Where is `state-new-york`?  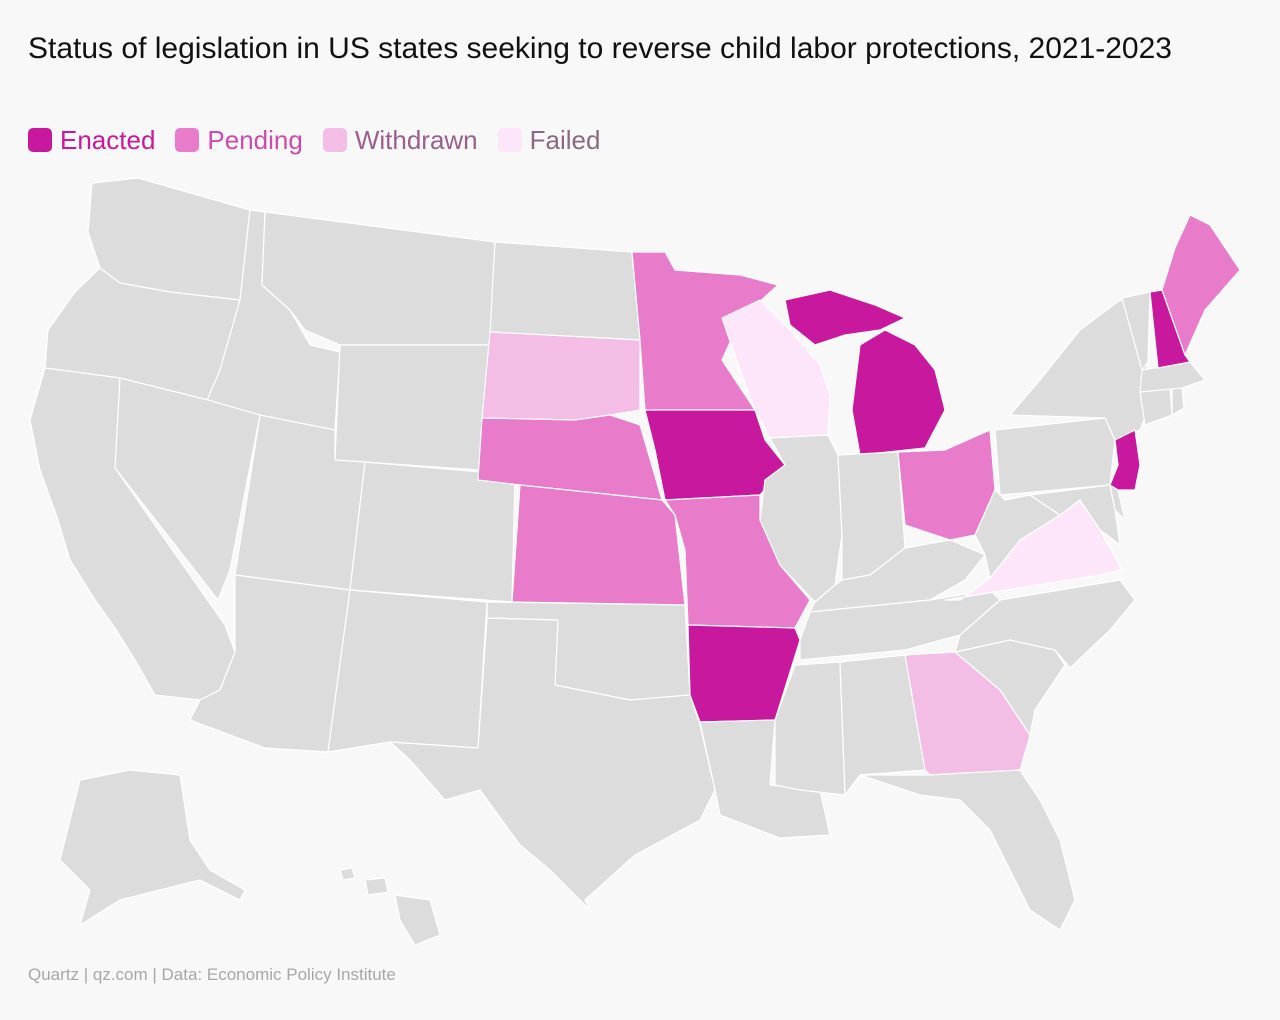 state-new-york is located at coordinates (1079, 370).